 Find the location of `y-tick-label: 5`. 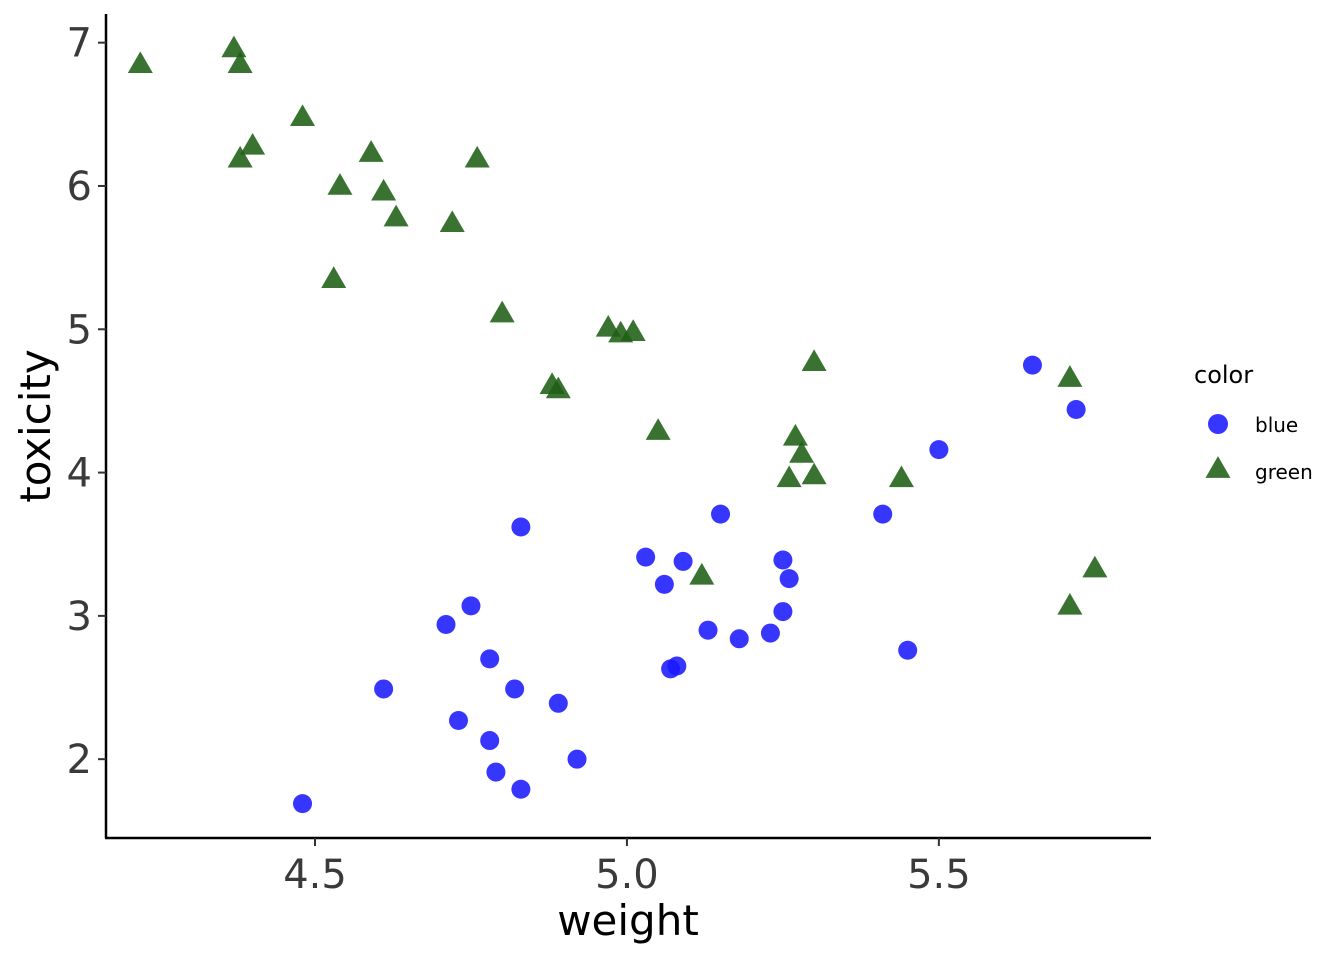

y-tick-label: 5 is located at coordinates (79, 330).